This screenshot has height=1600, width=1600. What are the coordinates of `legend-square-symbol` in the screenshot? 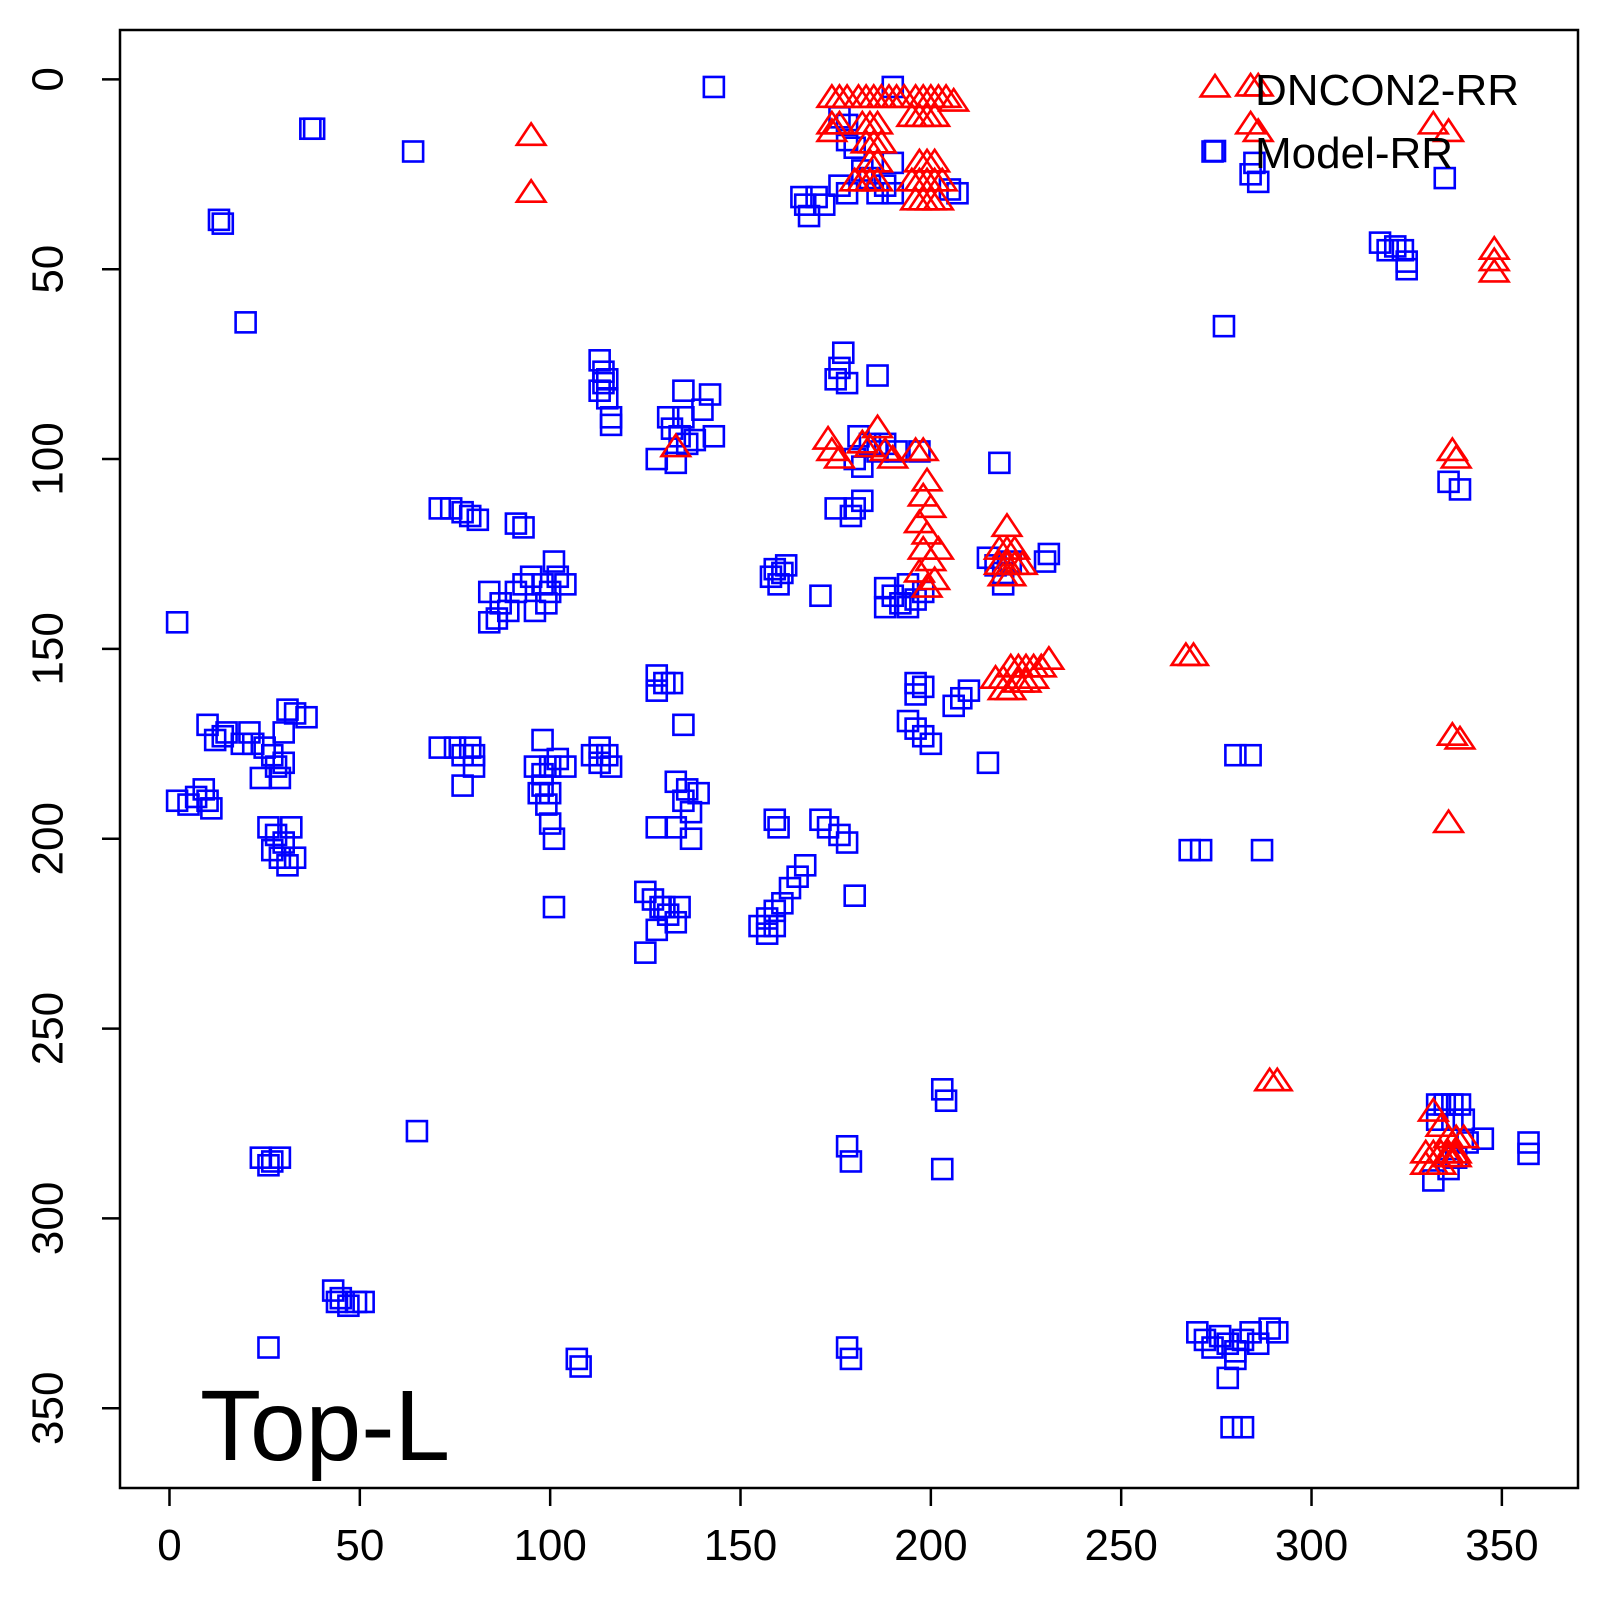 It's located at (1215, 151).